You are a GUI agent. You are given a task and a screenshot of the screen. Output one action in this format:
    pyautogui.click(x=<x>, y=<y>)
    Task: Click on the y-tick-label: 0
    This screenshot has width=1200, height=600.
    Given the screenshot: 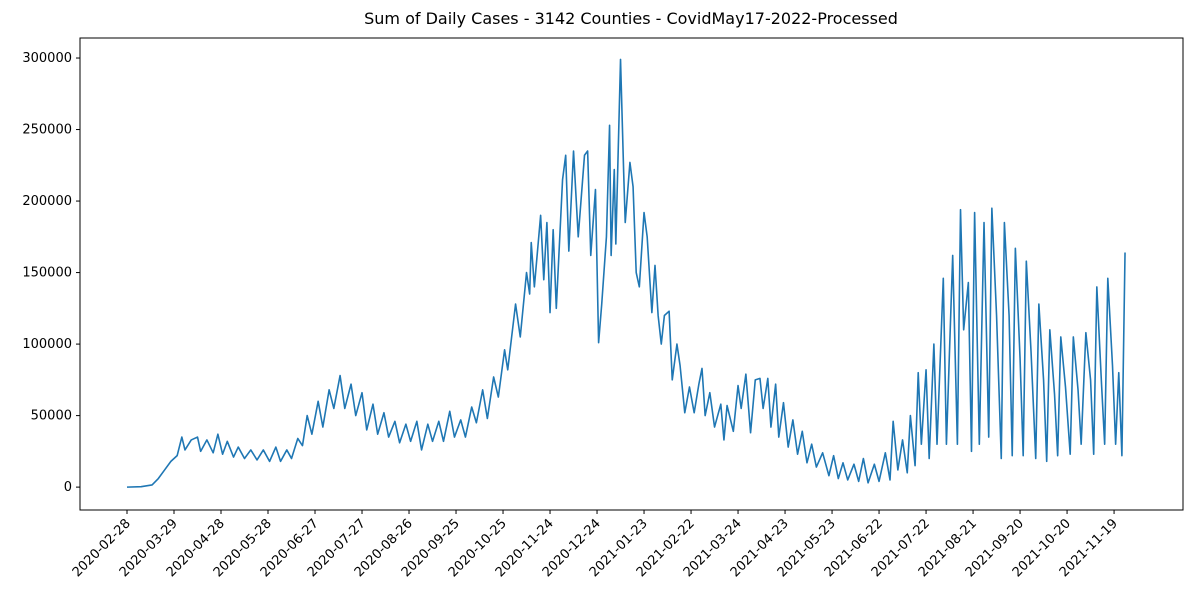 What is the action you would take?
    pyautogui.click(x=68, y=487)
    